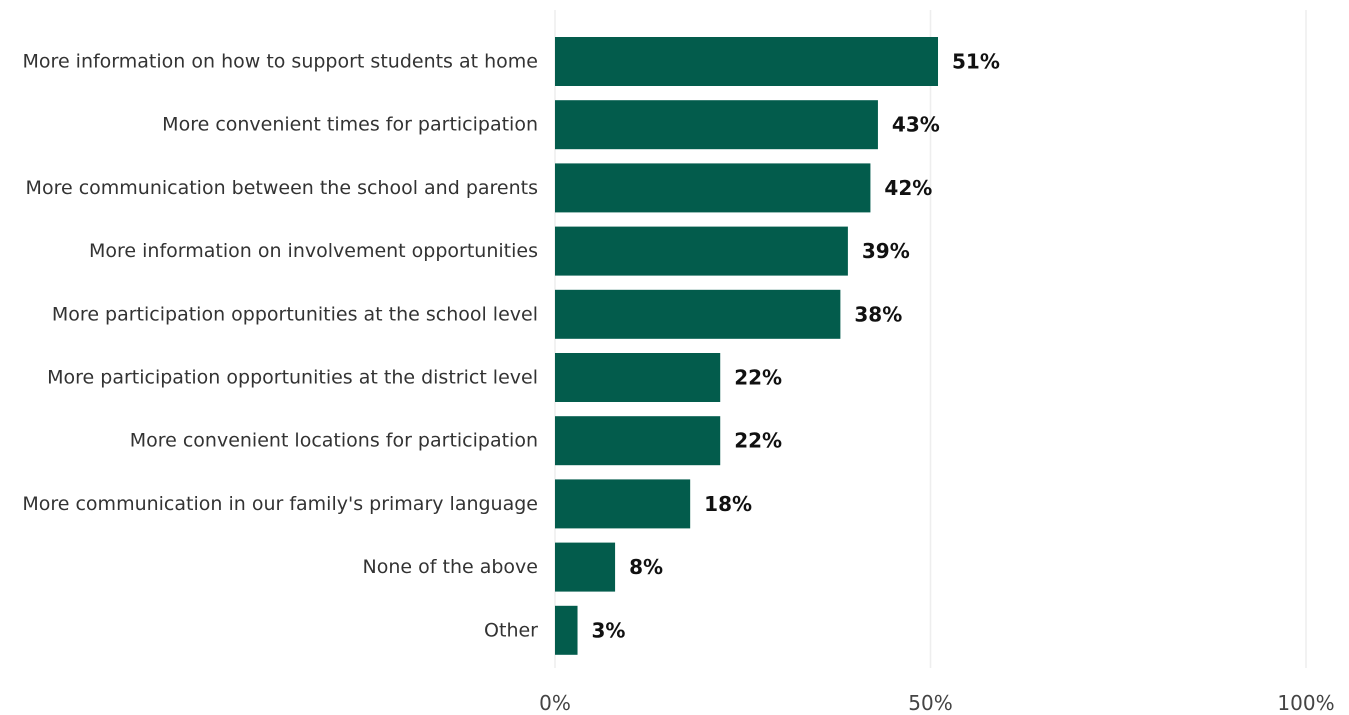 This screenshot has width=1349, height=715. Describe the element at coordinates (450, 567) in the screenshot. I see `category-label: None of the above` at that location.